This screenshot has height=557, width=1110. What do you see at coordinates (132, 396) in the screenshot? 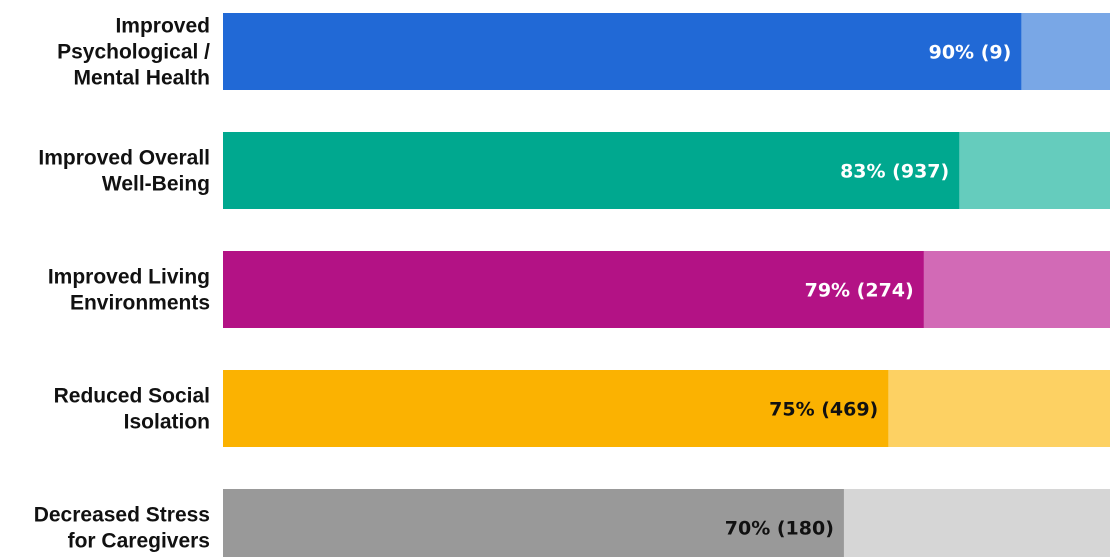
I see `category-label-line: Reduced Social` at bounding box center [132, 396].